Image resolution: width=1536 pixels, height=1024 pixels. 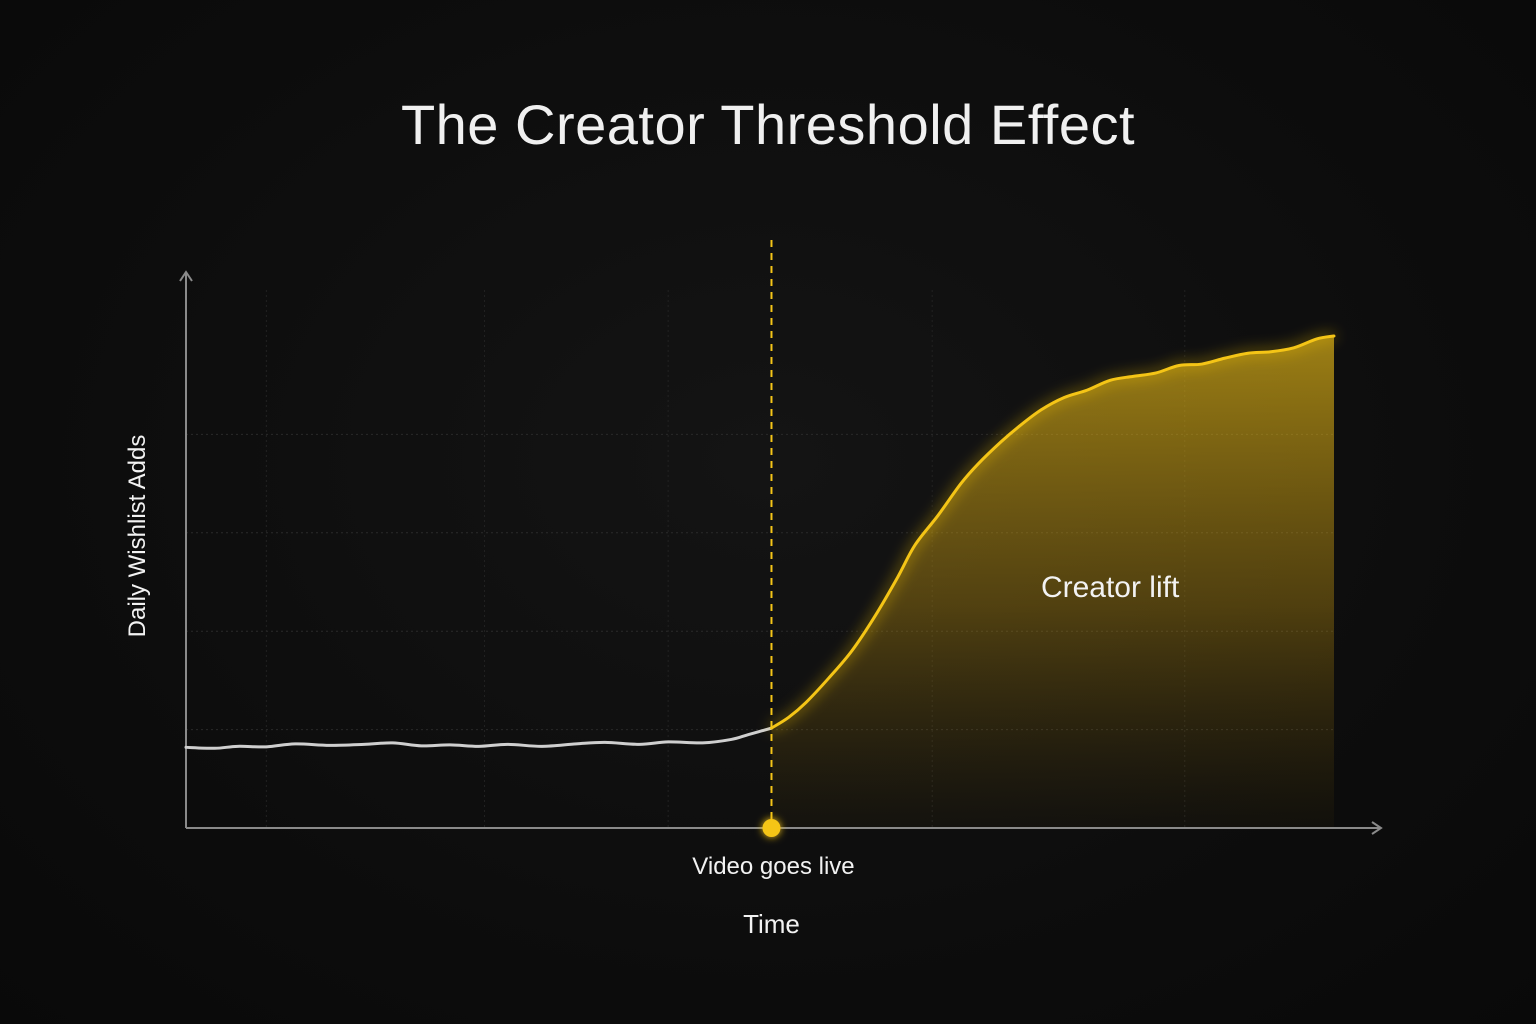 What do you see at coordinates (773, 866) in the screenshot?
I see `event-label: Video goes live` at bounding box center [773, 866].